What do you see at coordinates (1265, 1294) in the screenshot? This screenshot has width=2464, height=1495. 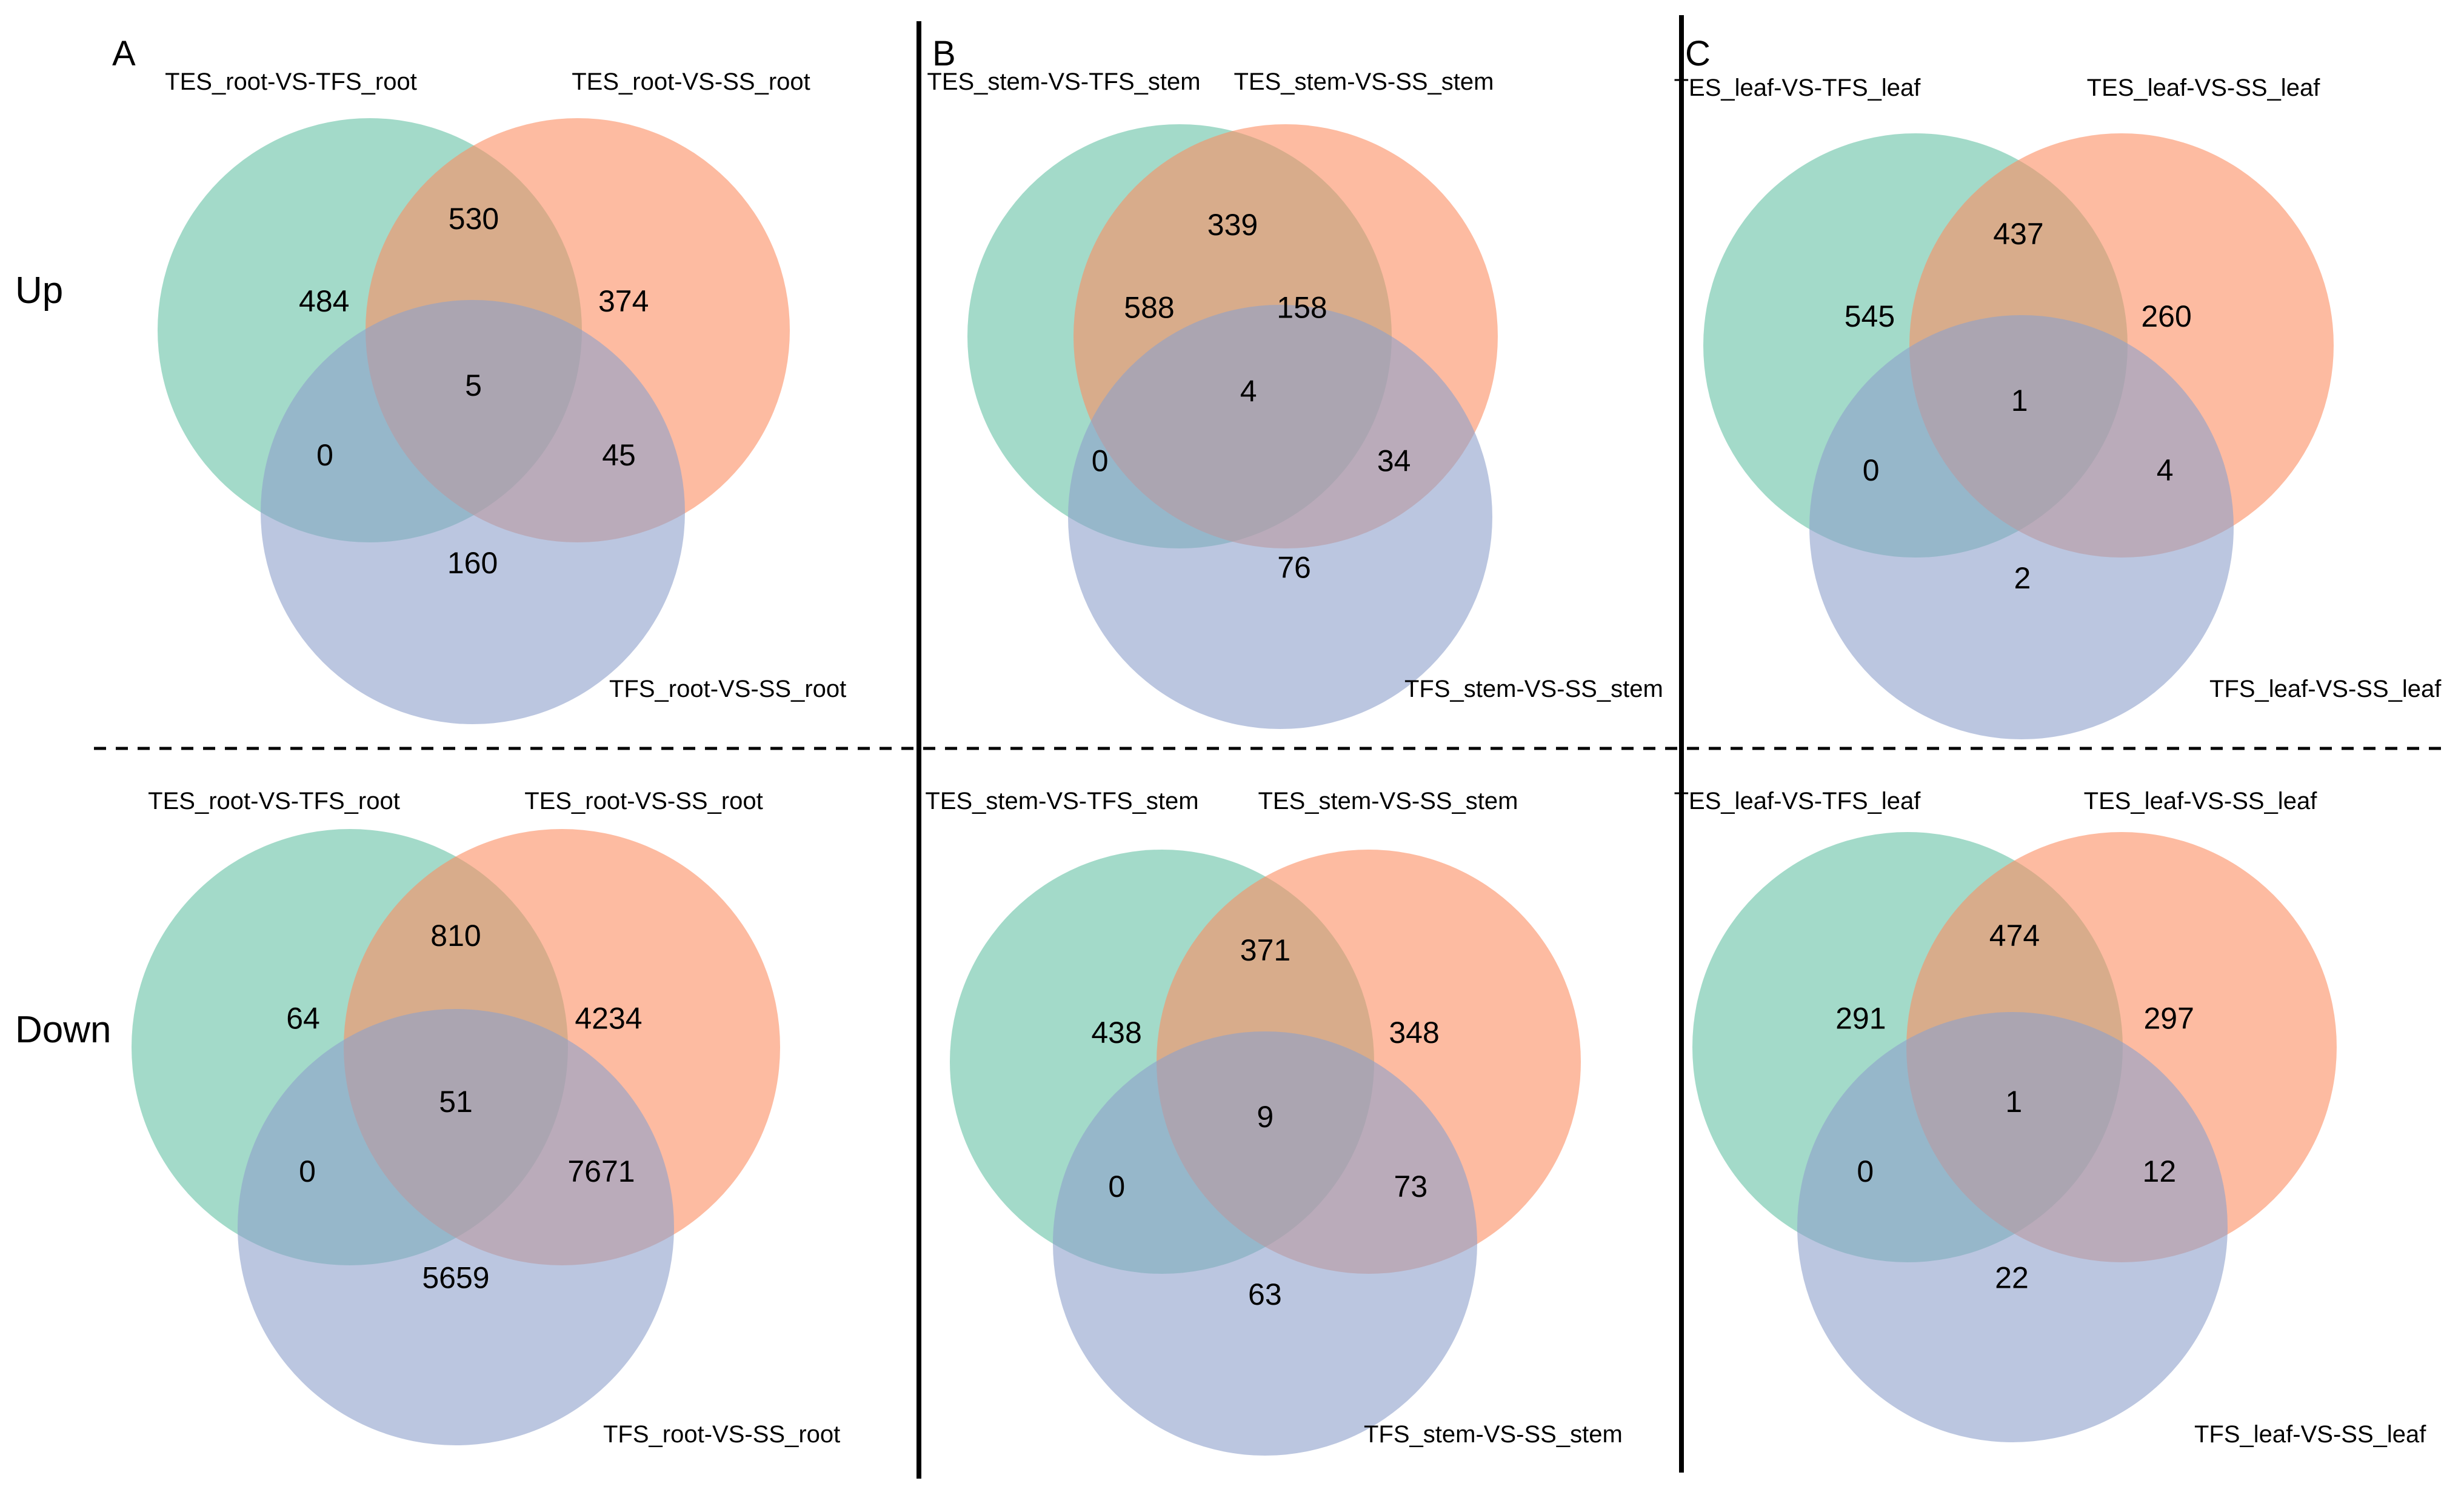 I see `venn-count-only3: 63` at bounding box center [1265, 1294].